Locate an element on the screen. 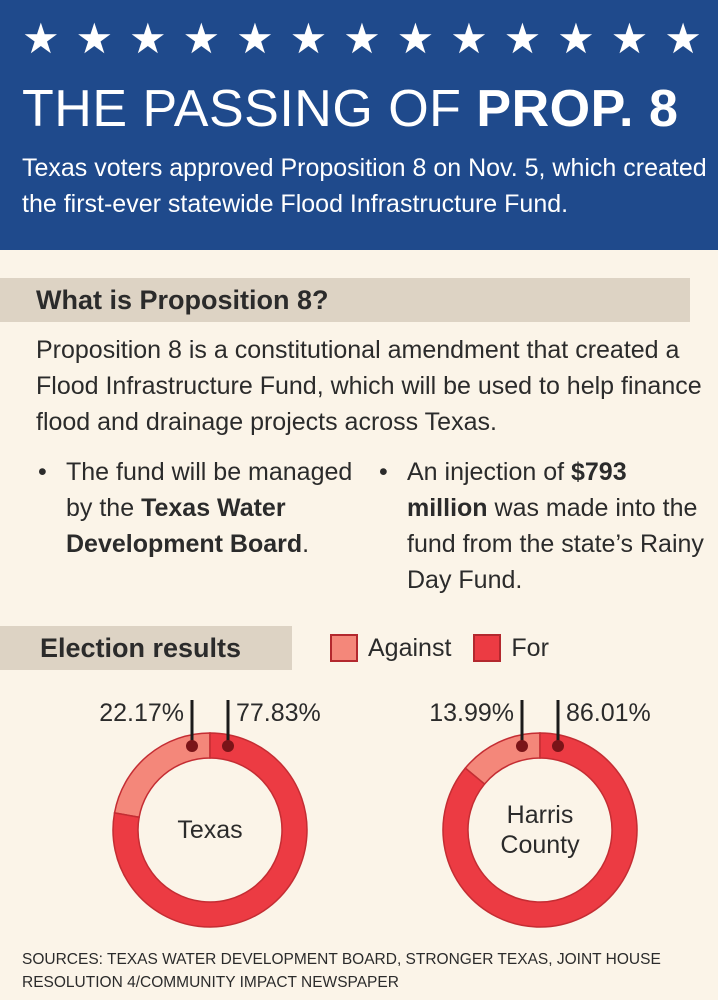  page-title: THE PASSING OF PROP. 8 is located at coordinates (350, 109).